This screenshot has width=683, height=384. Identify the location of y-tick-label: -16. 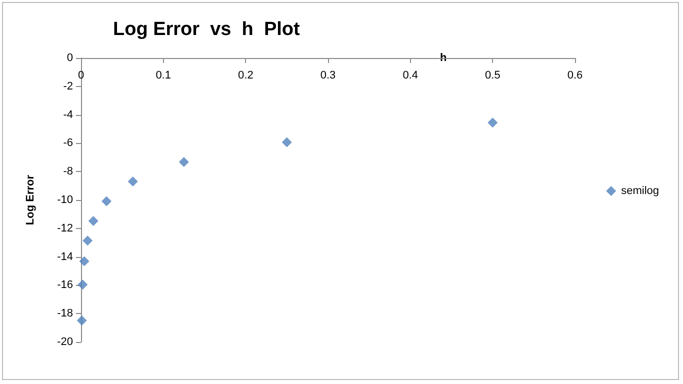
(65, 285).